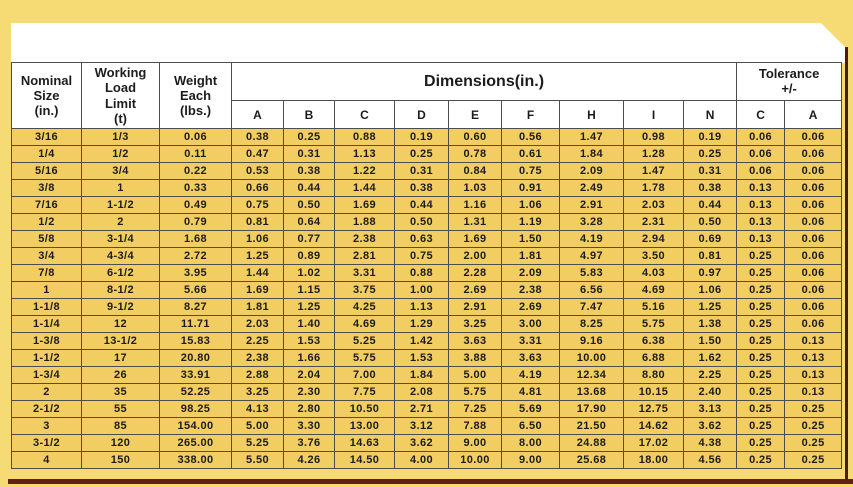 Image resolution: width=853 pixels, height=487 pixels. What do you see at coordinates (475, 273) in the screenshot?
I see `dimension-cell: 2.28` at bounding box center [475, 273].